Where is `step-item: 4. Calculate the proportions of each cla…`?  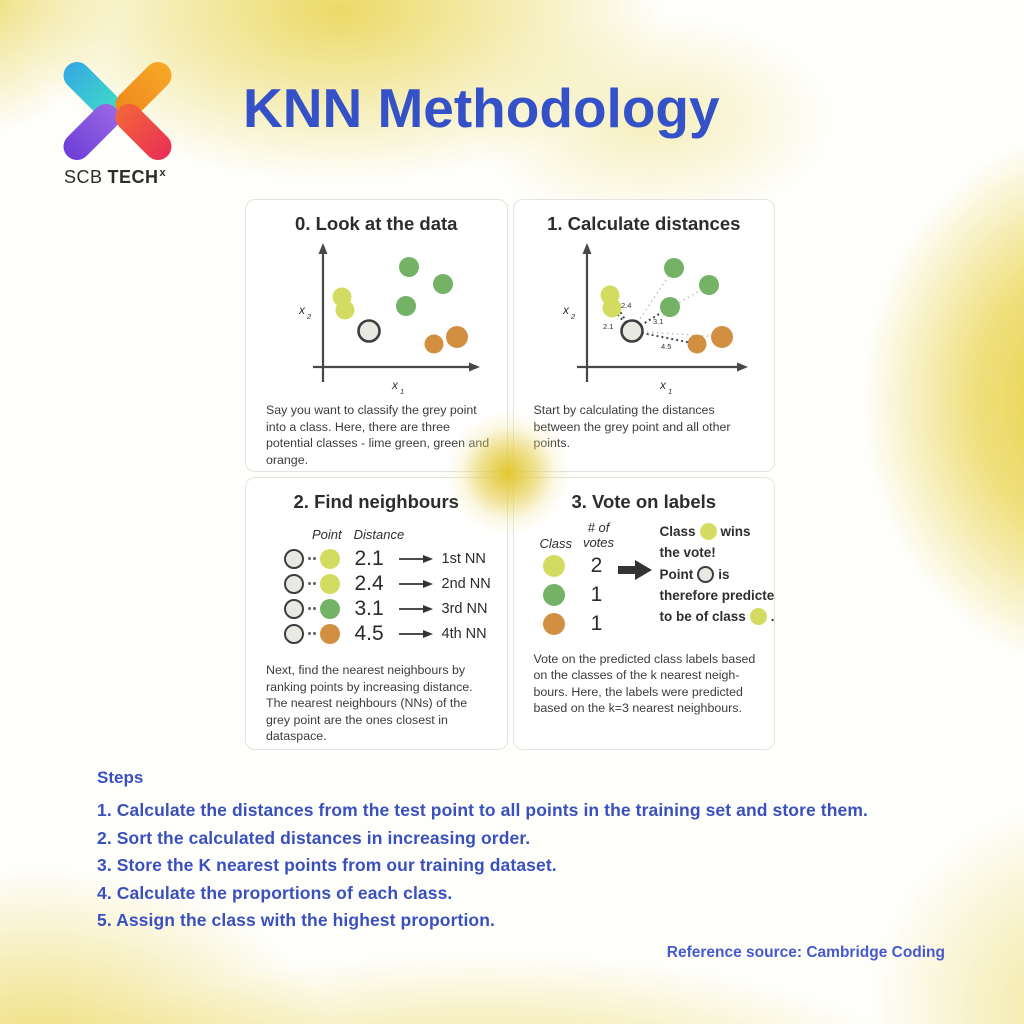
step-item: 4. Calculate the proportions of each cla… is located at coordinates (275, 892).